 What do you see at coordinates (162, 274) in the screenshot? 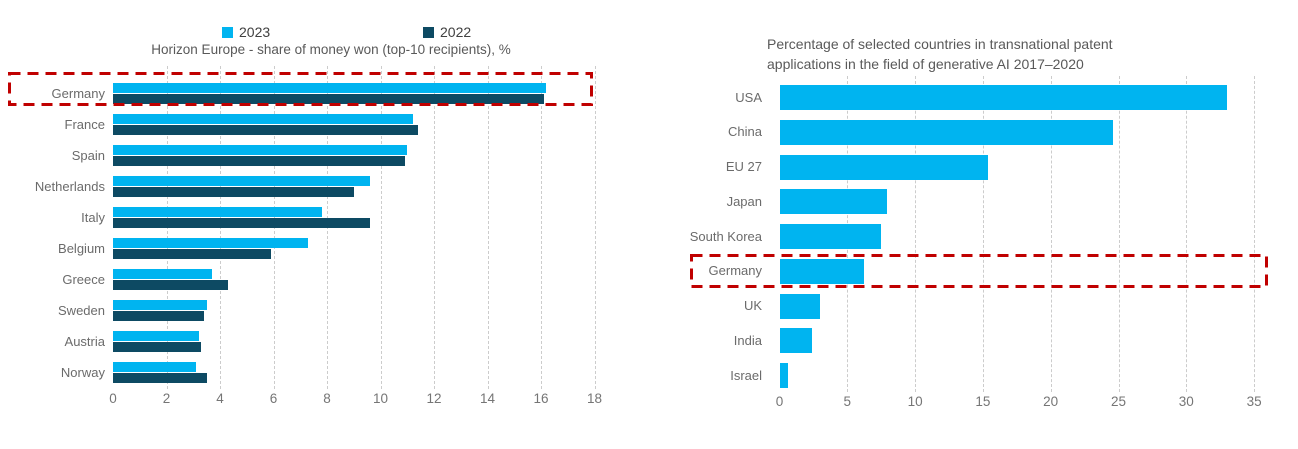
I see `greece-2023-bar` at bounding box center [162, 274].